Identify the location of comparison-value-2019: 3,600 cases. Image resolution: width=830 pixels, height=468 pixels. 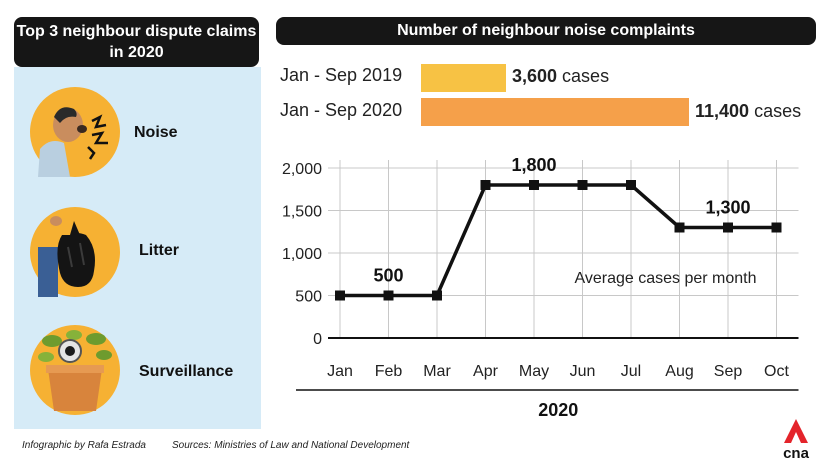
(560, 76).